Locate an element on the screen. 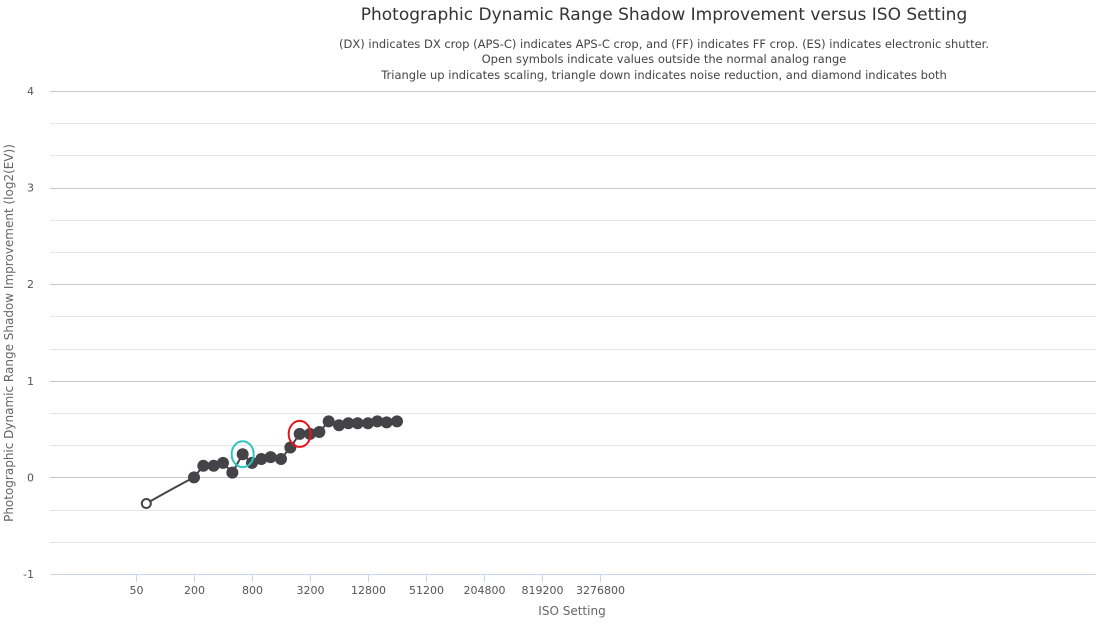 The image size is (1116, 625). data-point-open is located at coordinates (146, 503).